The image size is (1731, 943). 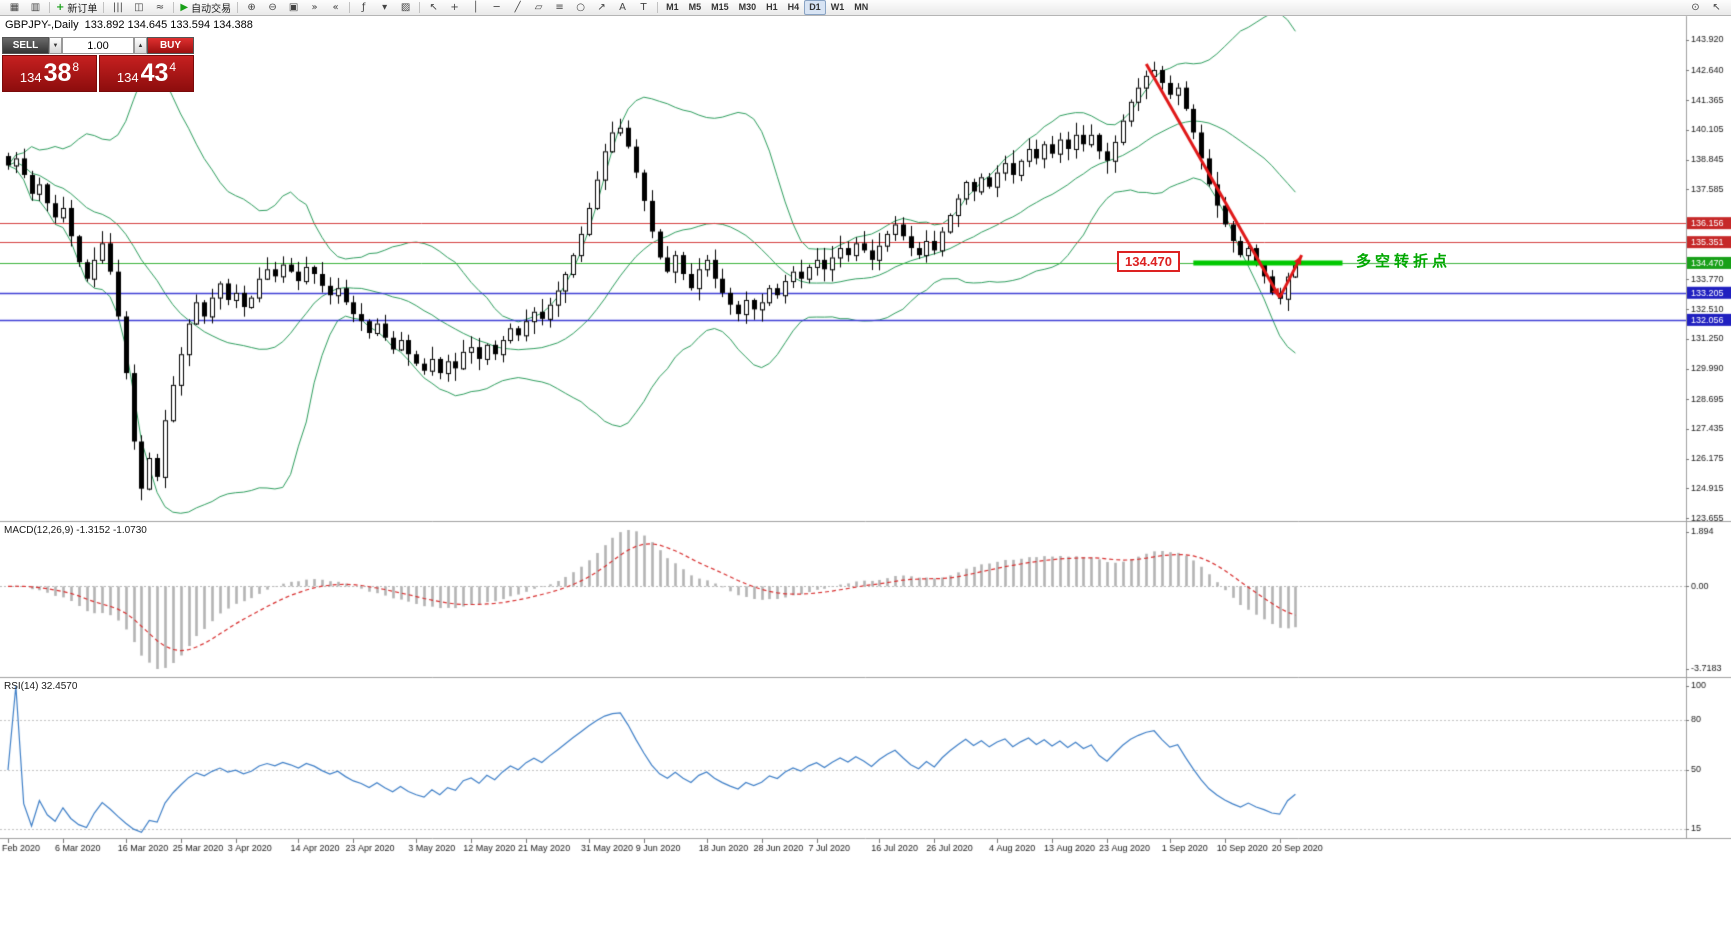 What do you see at coordinates (211, 9) in the screenshot?
I see `autotrading-button-label: 自动交易` at bounding box center [211, 9].